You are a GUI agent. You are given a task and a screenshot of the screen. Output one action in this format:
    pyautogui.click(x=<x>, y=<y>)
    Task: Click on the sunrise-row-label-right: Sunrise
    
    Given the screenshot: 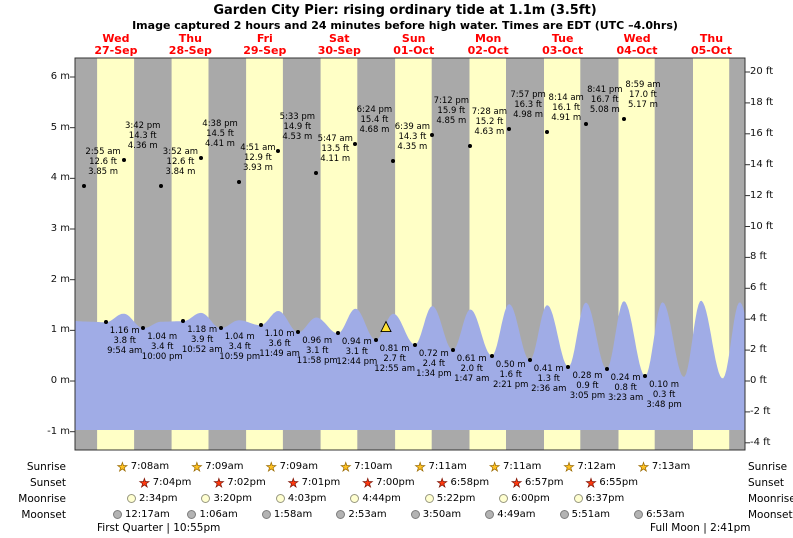 What is the action you would take?
    pyautogui.click(x=768, y=467)
    